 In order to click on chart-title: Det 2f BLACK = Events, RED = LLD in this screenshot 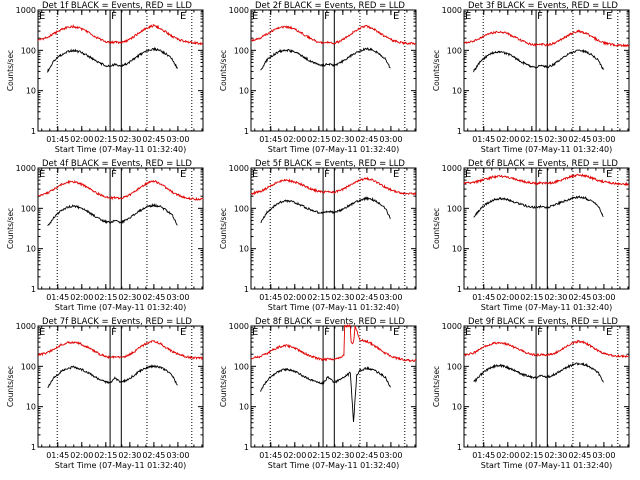, I will do `click(330, 6)`.